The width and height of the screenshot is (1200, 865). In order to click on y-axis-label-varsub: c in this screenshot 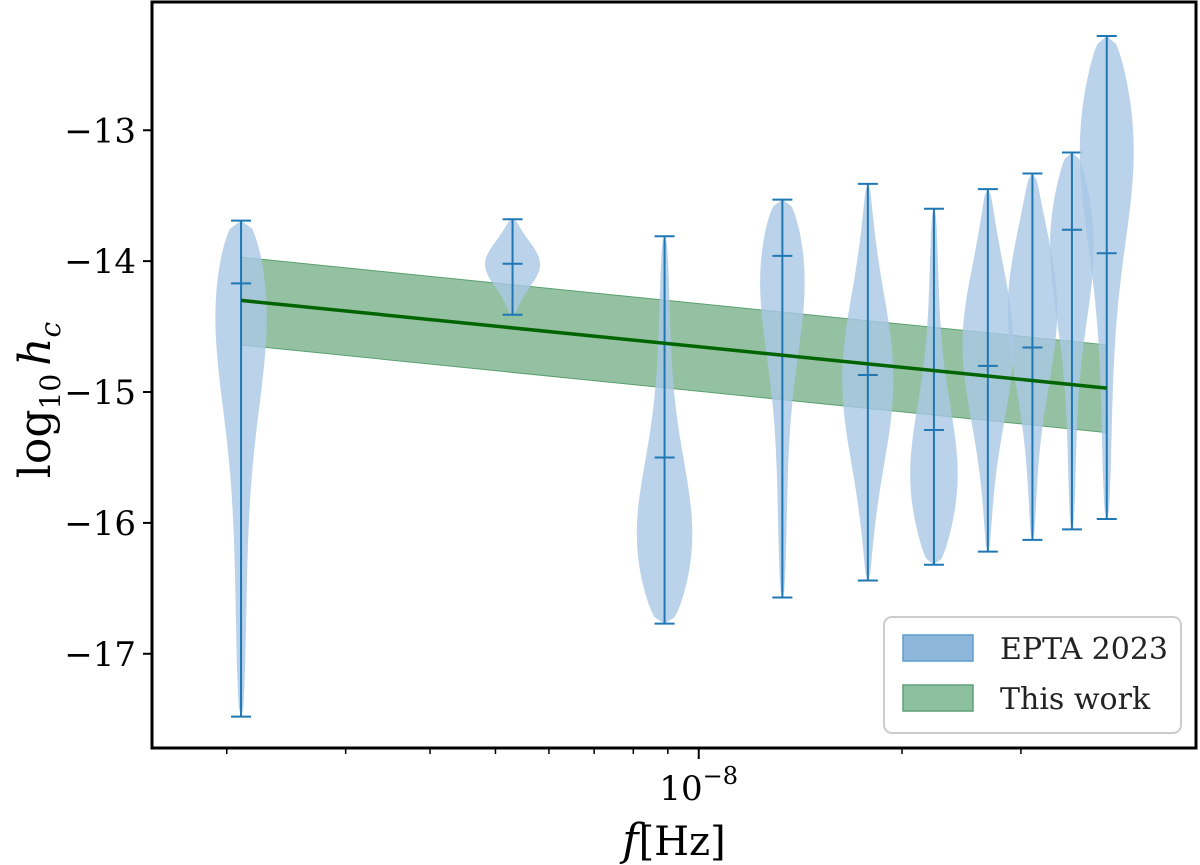, I will do `click(50, 329)`.